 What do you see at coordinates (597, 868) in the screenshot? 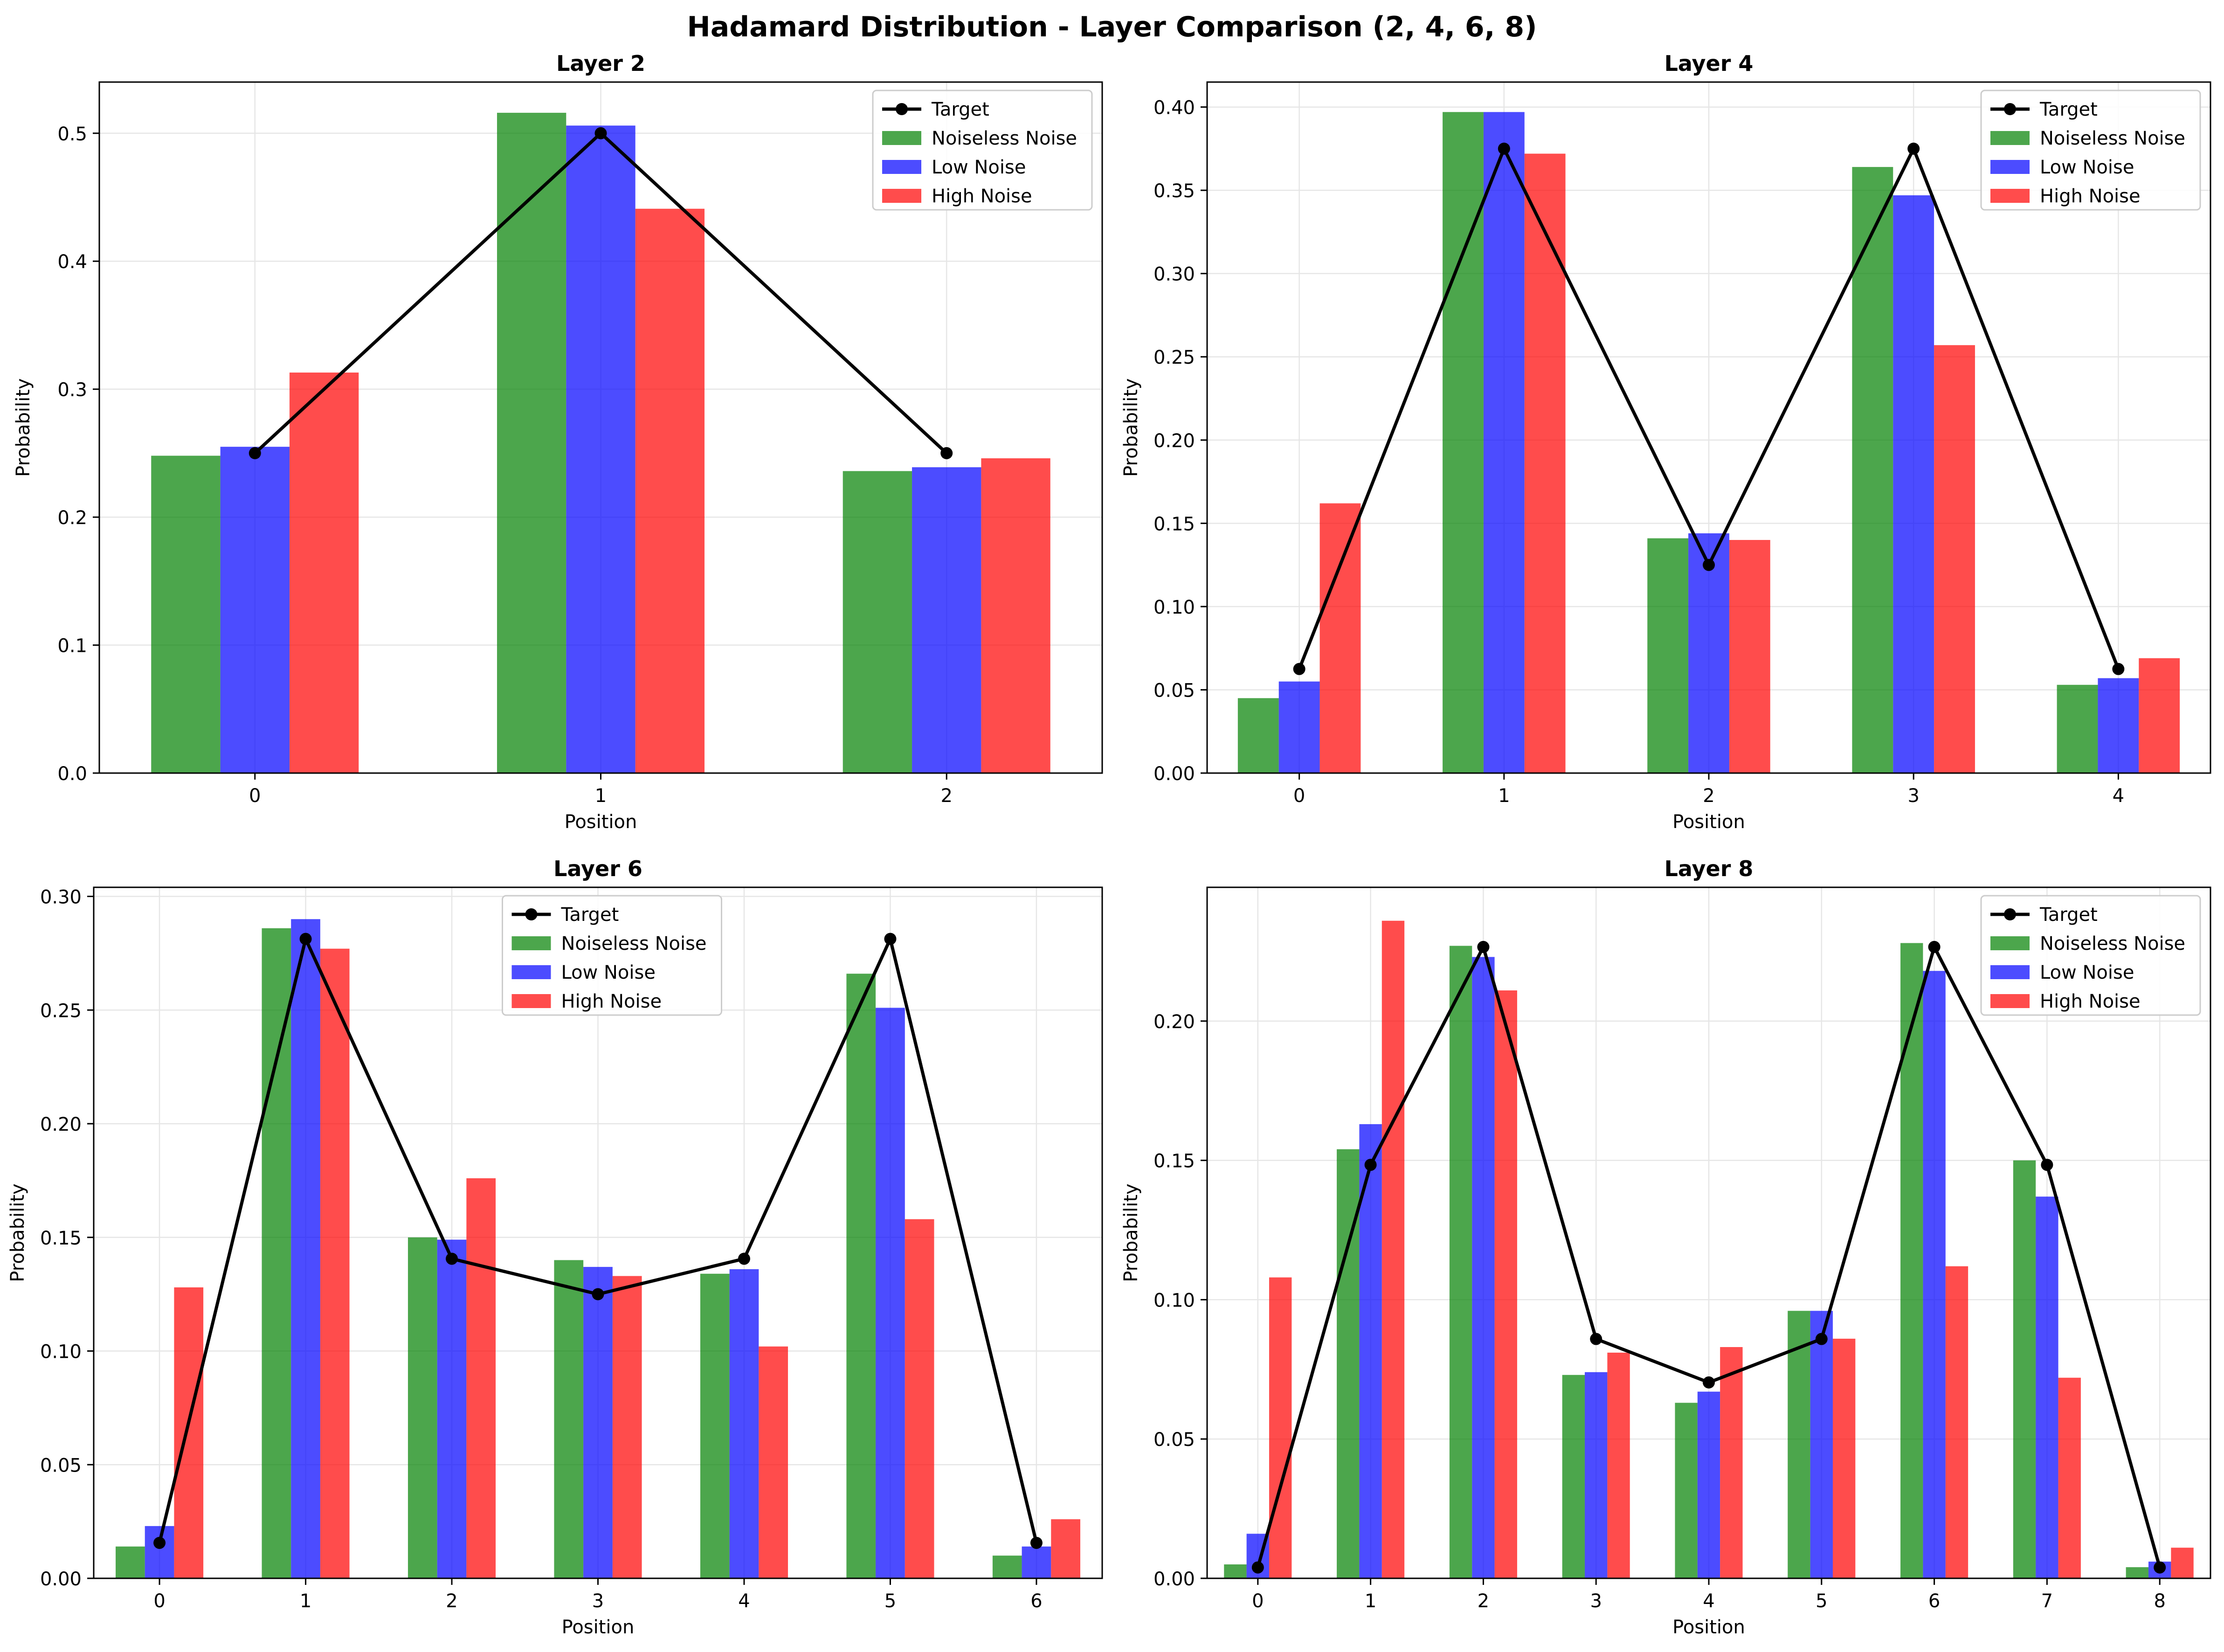
I see `panel-title: Layer 6` at bounding box center [597, 868].